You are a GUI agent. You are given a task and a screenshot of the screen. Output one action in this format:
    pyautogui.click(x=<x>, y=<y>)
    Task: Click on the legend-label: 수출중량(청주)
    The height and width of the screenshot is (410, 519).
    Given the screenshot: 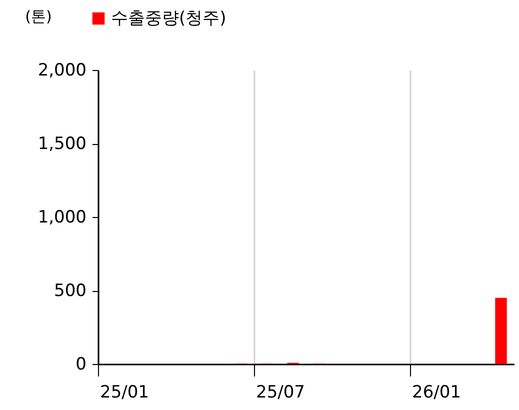 What is the action you would take?
    pyautogui.click(x=168, y=18)
    